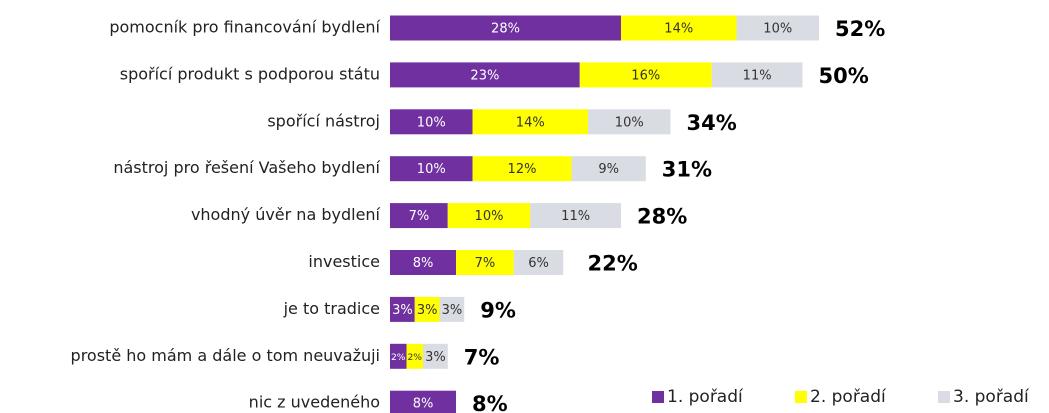  What do you see at coordinates (860, 29) in the screenshot?
I see `total-label: 52%` at bounding box center [860, 29].